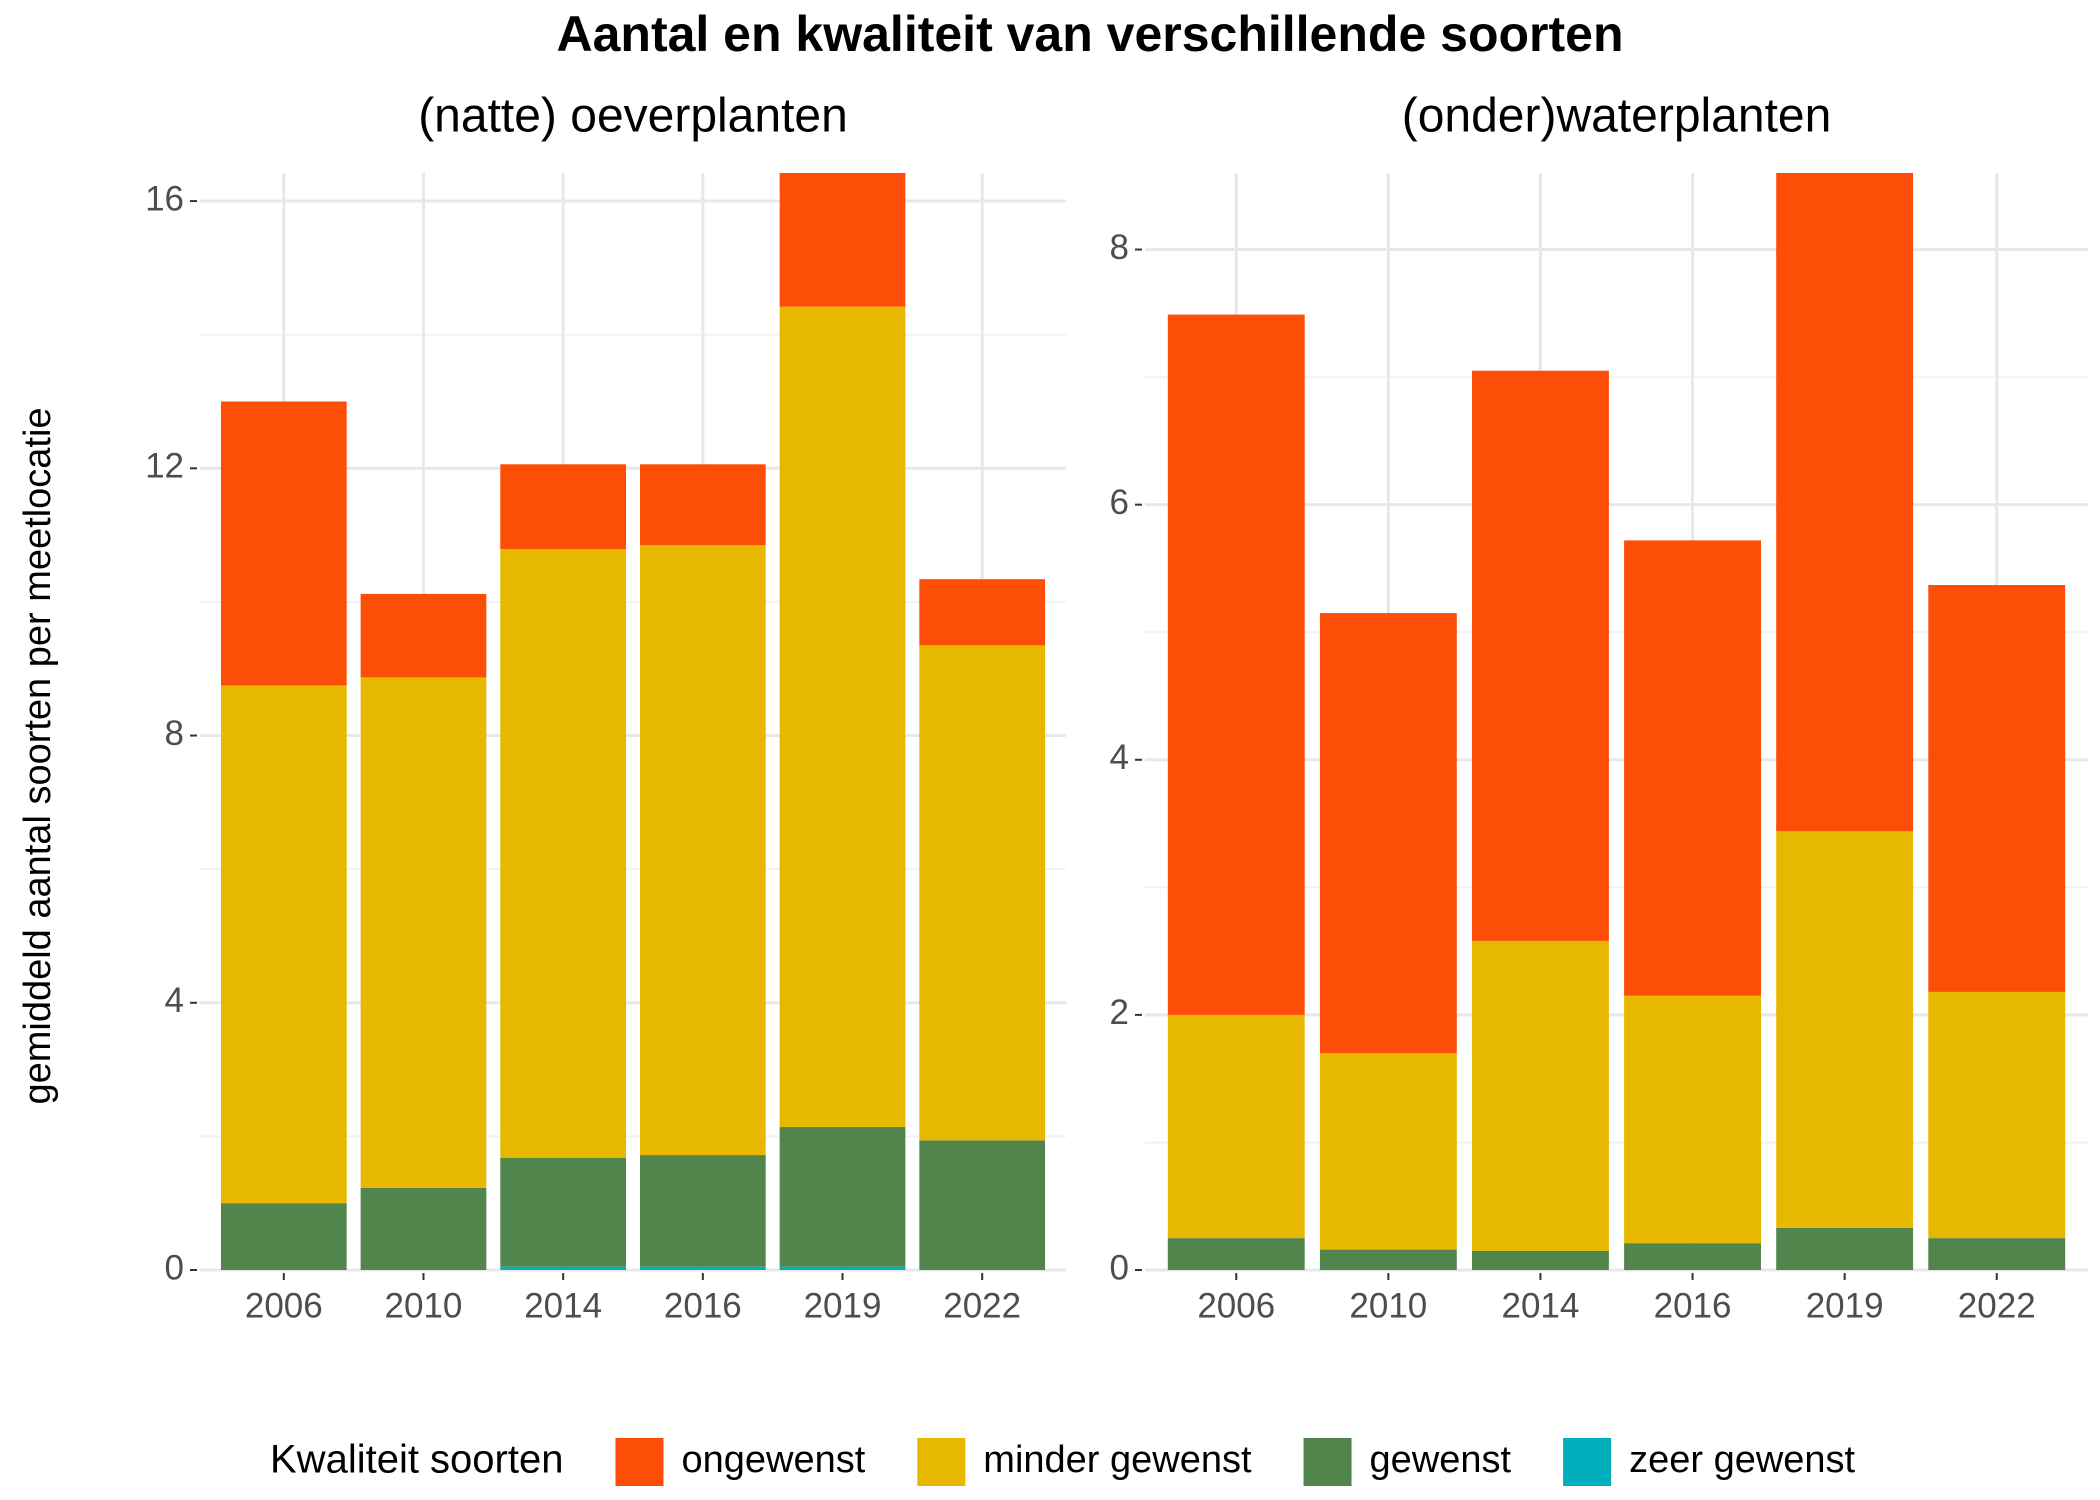 The image size is (2100, 1500). I want to click on legend-label: gewenst, so click(1441, 1460).